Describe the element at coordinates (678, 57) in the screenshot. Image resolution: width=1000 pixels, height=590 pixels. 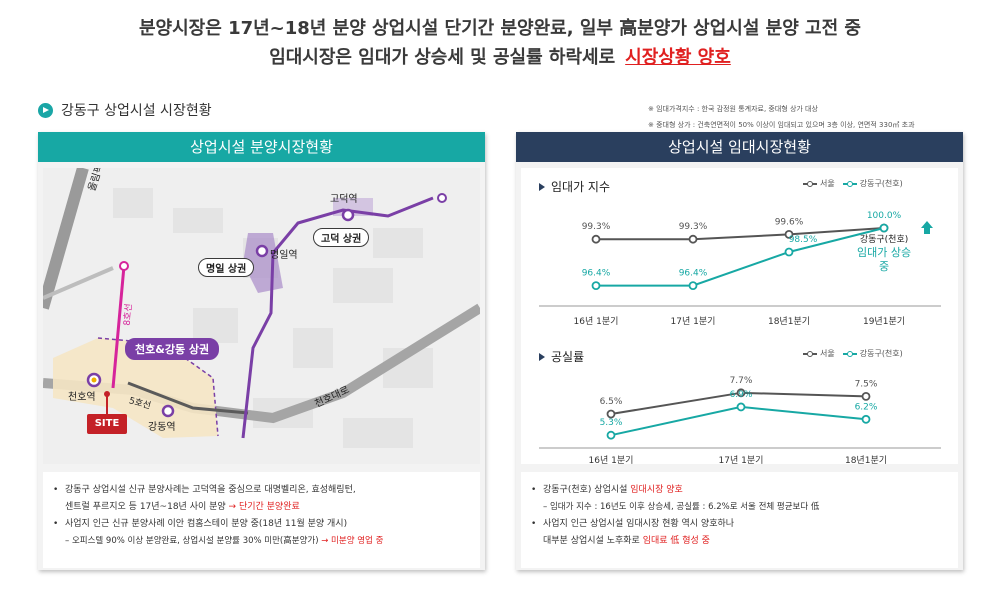
I see `headline-highlight: 시장상황 양호` at that location.